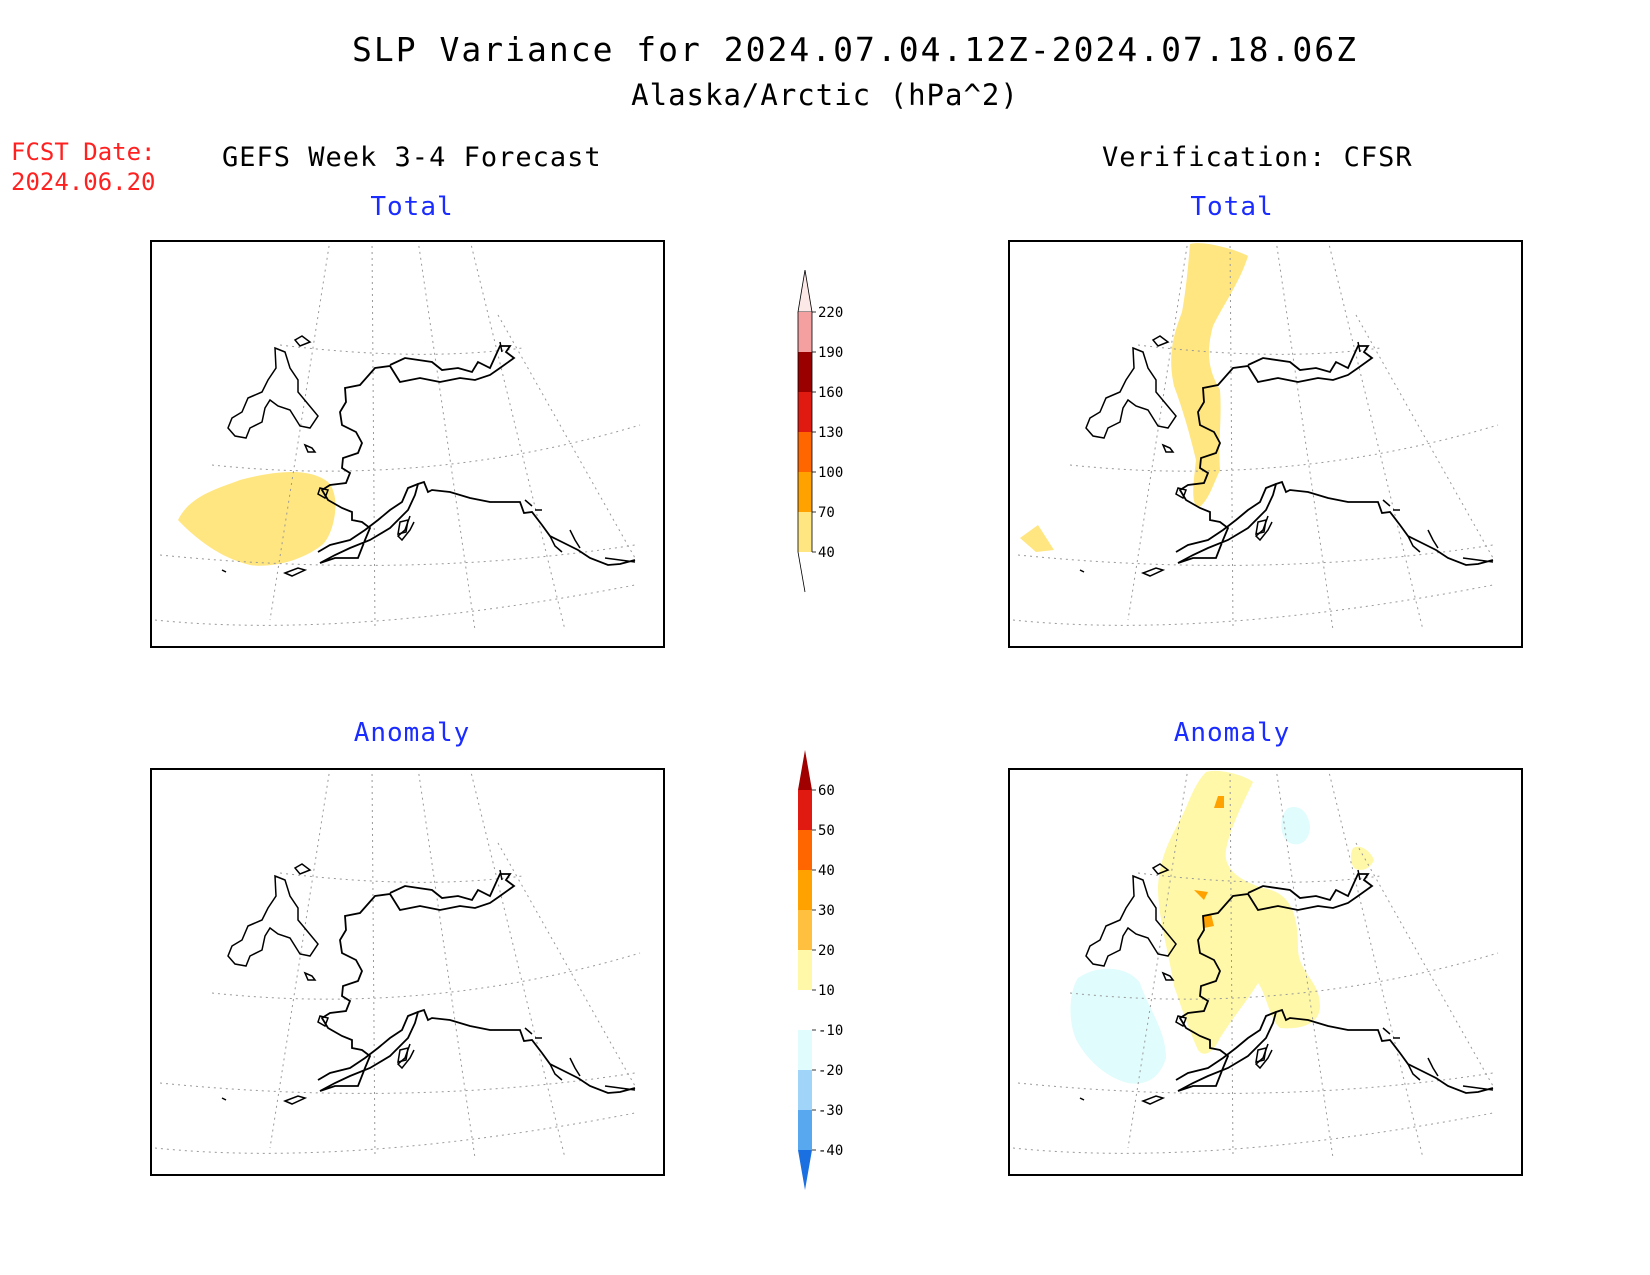 Image resolution: width=1650 pixels, height=1275 pixels. What do you see at coordinates (412, 157) in the screenshot?
I see `forecast-column-title: GEFS Week 3-4 Forecast` at bounding box center [412, 157].